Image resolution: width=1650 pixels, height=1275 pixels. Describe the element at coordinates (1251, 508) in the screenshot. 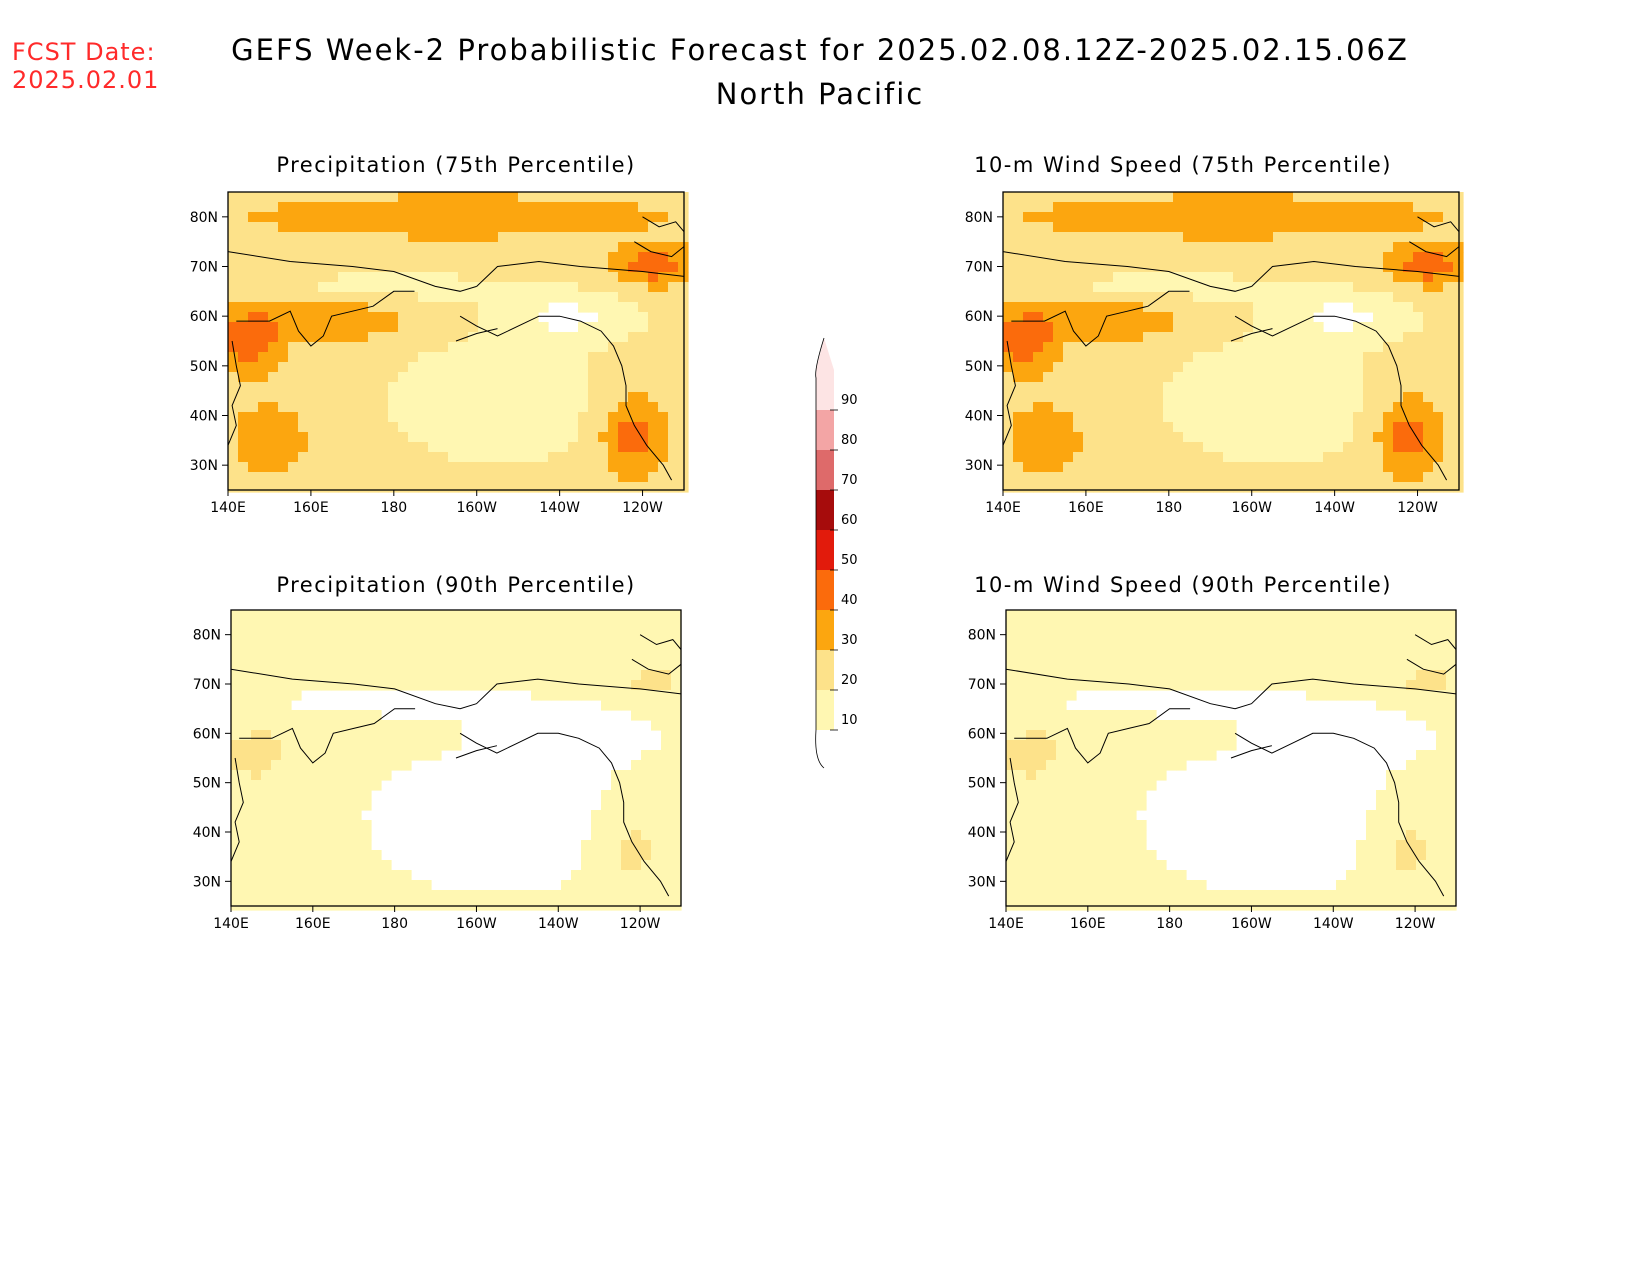

I see `x-tick-label: 160W` at that location.